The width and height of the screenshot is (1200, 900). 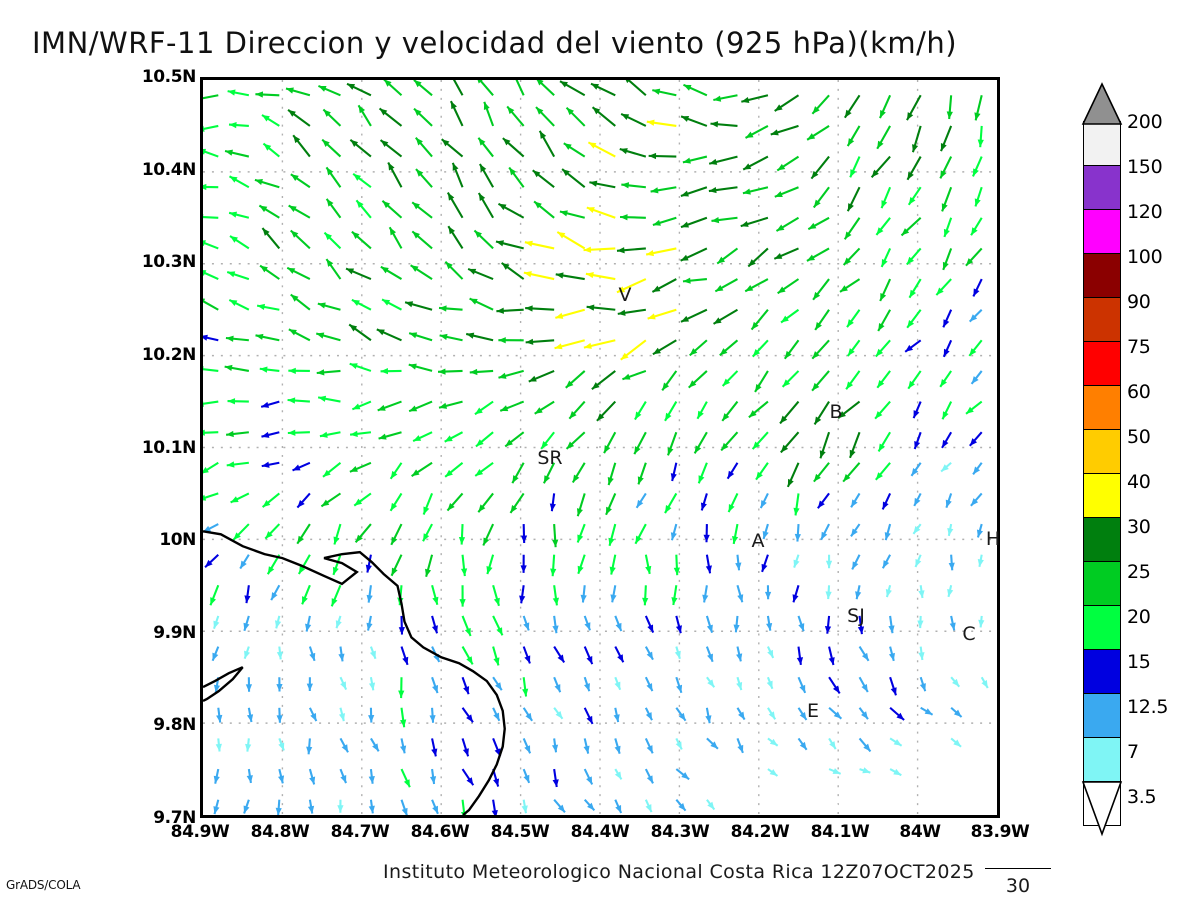 What do you see at coordinates (758, 541) in the screenshot?
I see `station-label-a: A` at bounding box center [758, 541].